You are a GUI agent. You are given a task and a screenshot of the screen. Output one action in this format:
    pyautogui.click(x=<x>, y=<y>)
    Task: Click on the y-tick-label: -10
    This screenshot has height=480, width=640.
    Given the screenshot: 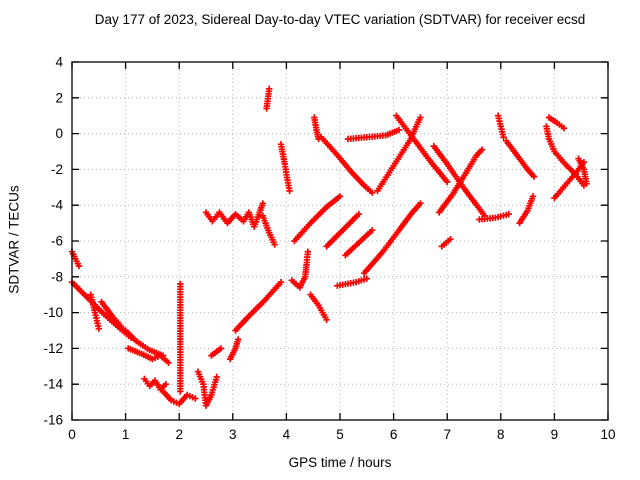 What is the action you would take?
    pyautogui.click(x=53, y=312)
    